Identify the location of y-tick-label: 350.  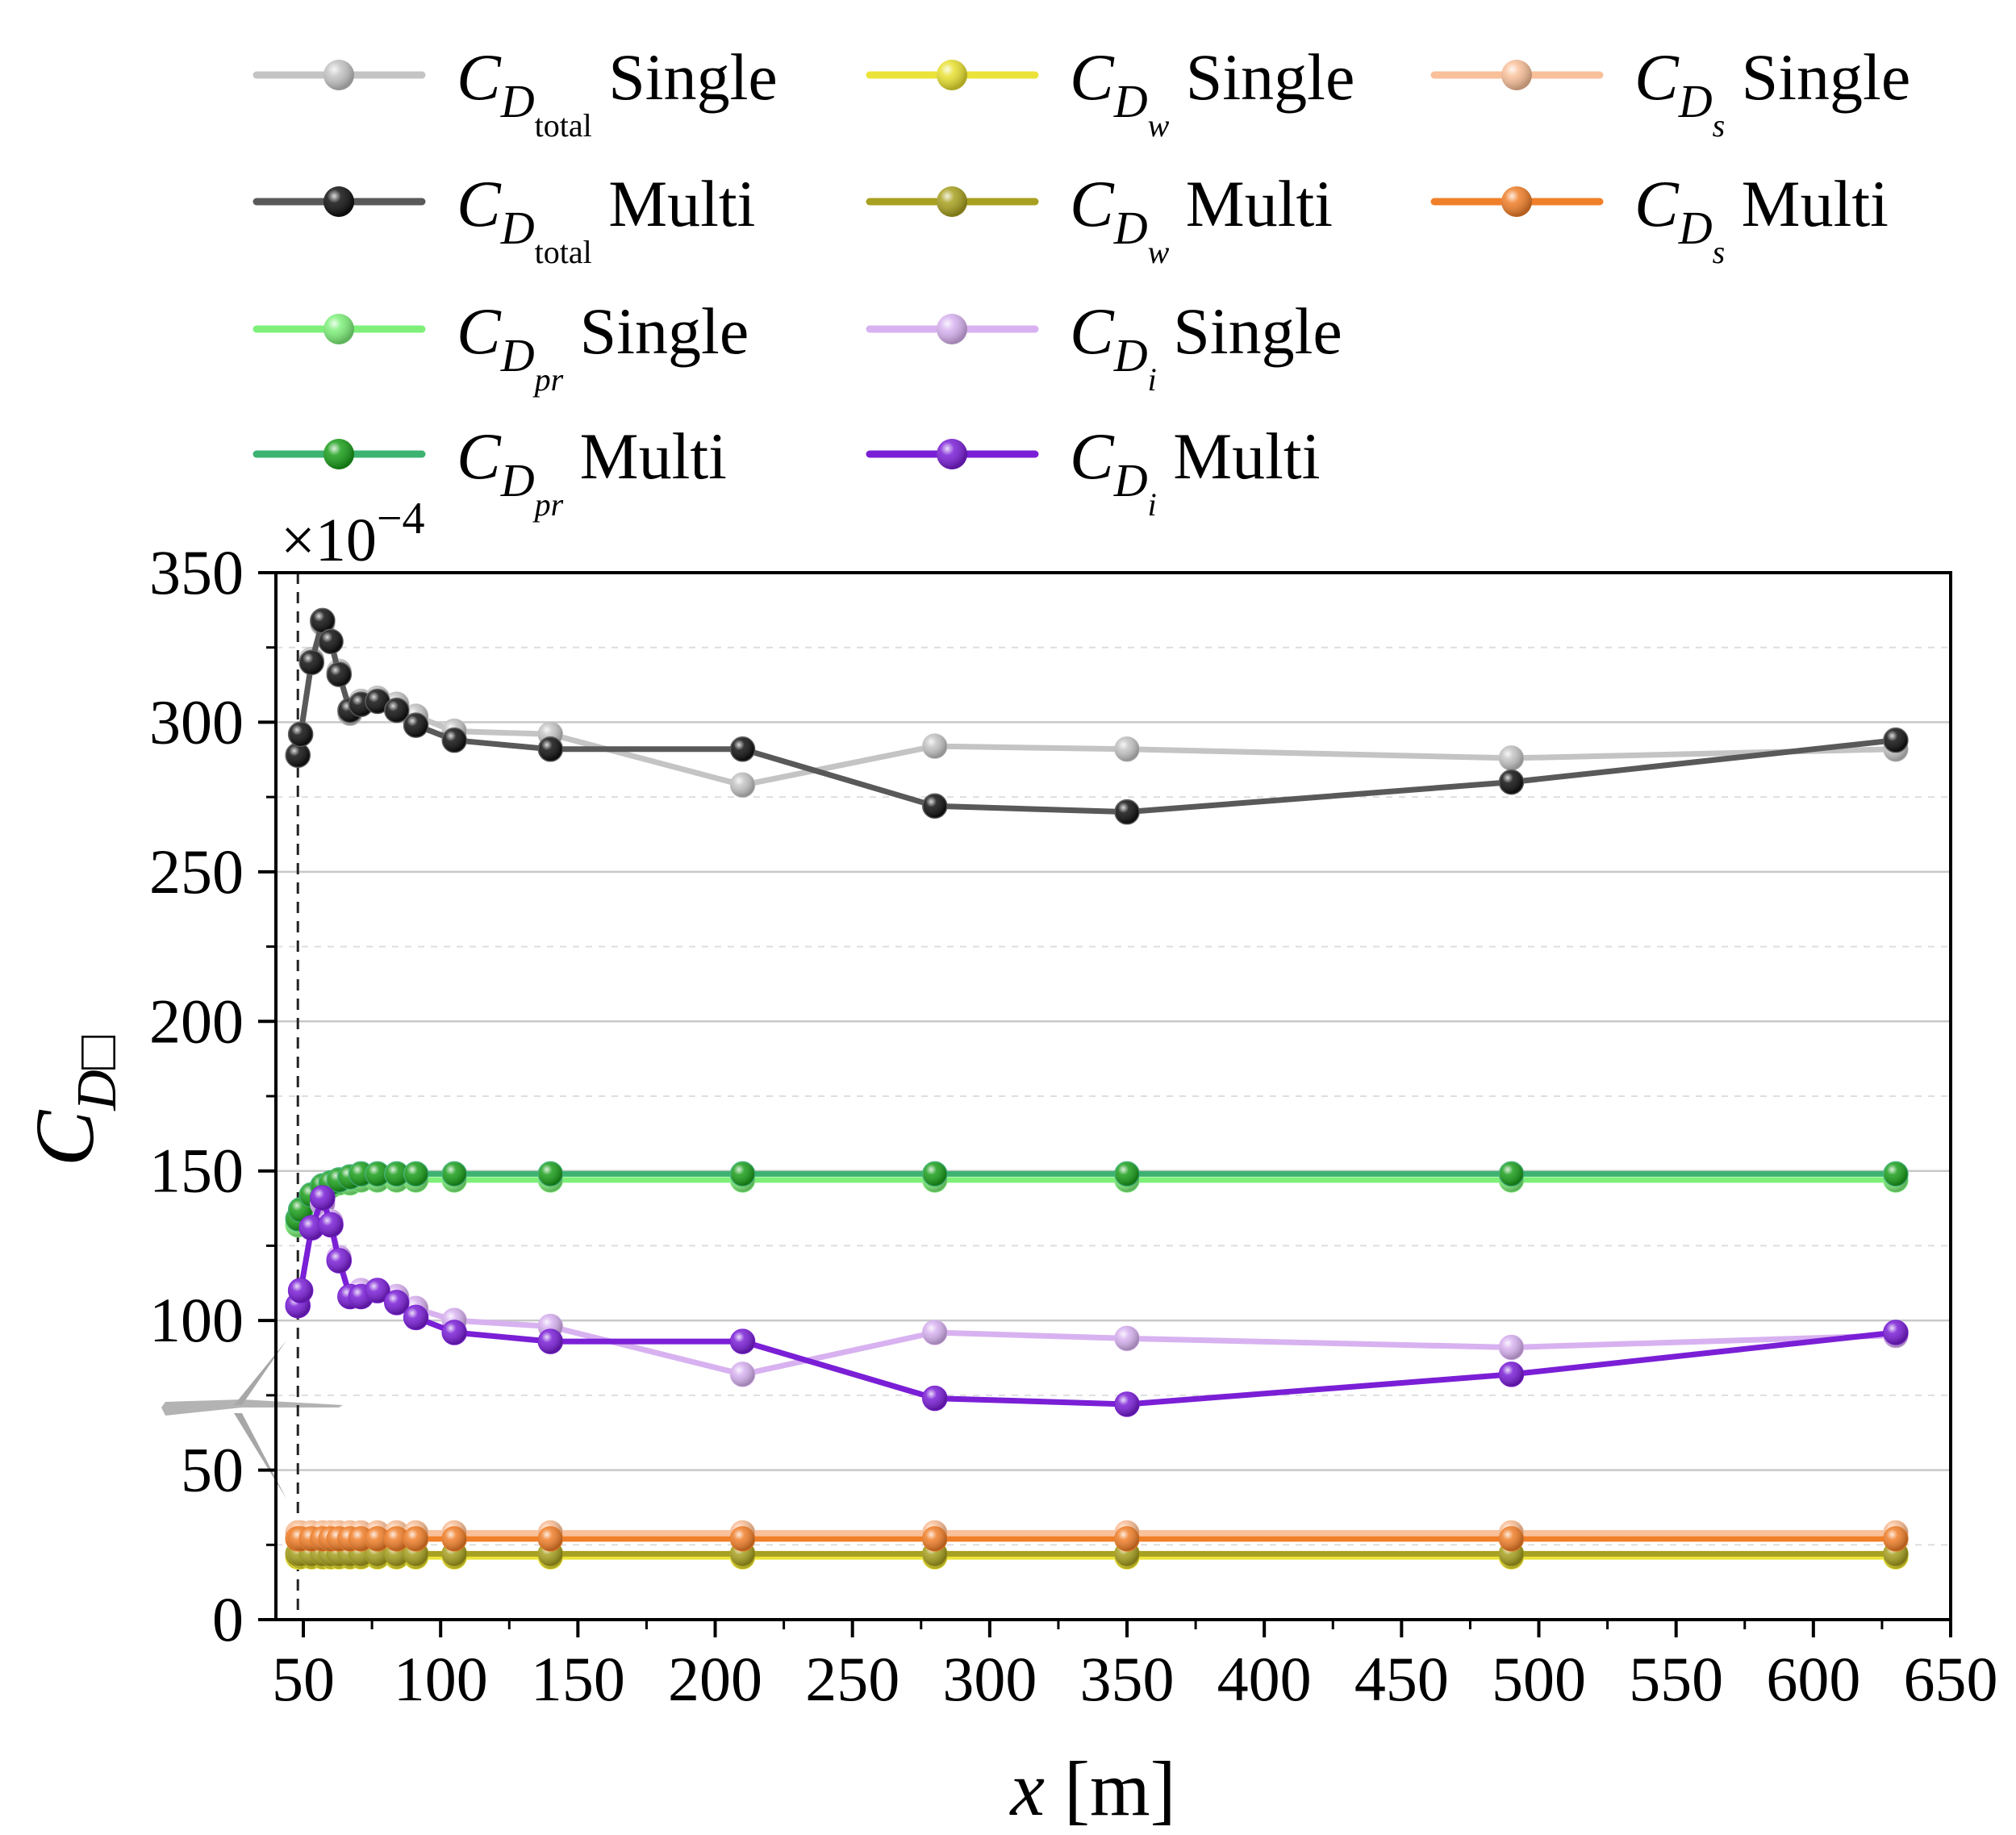
(196, 572).